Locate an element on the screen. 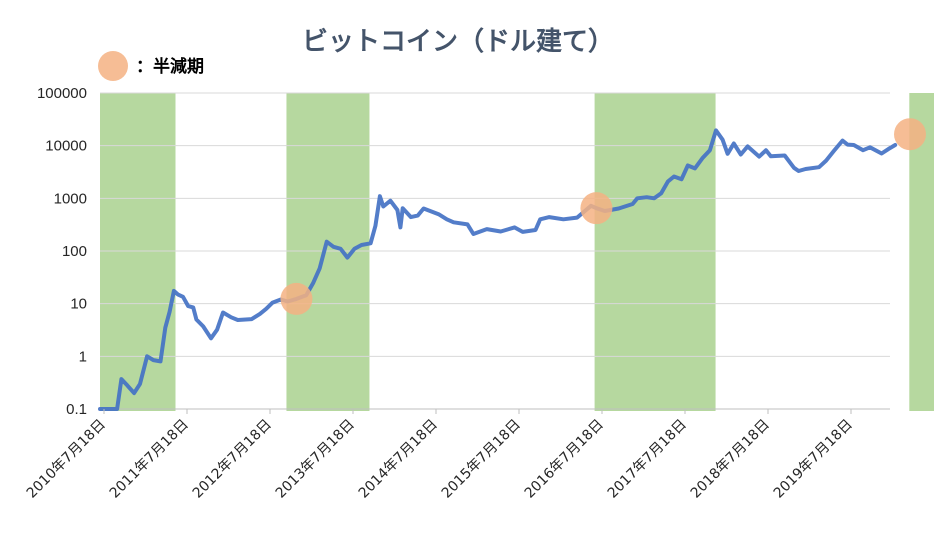  y-axis-ticks: 0.1 1 10 100 1000 10000 100000 is located at coordinates (62, 251).